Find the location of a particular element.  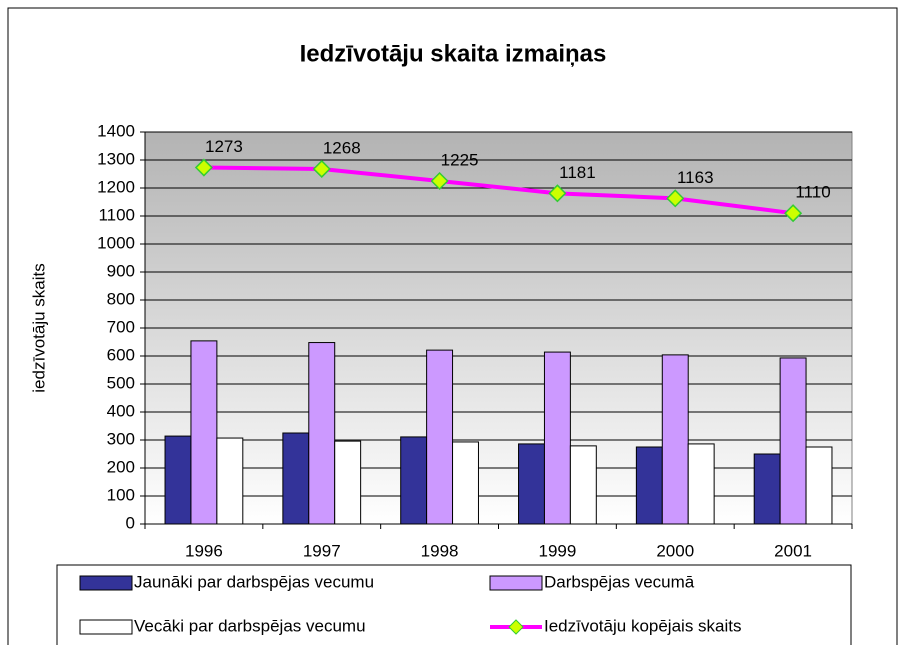

y-tick-label: 0 is located at coordinates (130, 522).